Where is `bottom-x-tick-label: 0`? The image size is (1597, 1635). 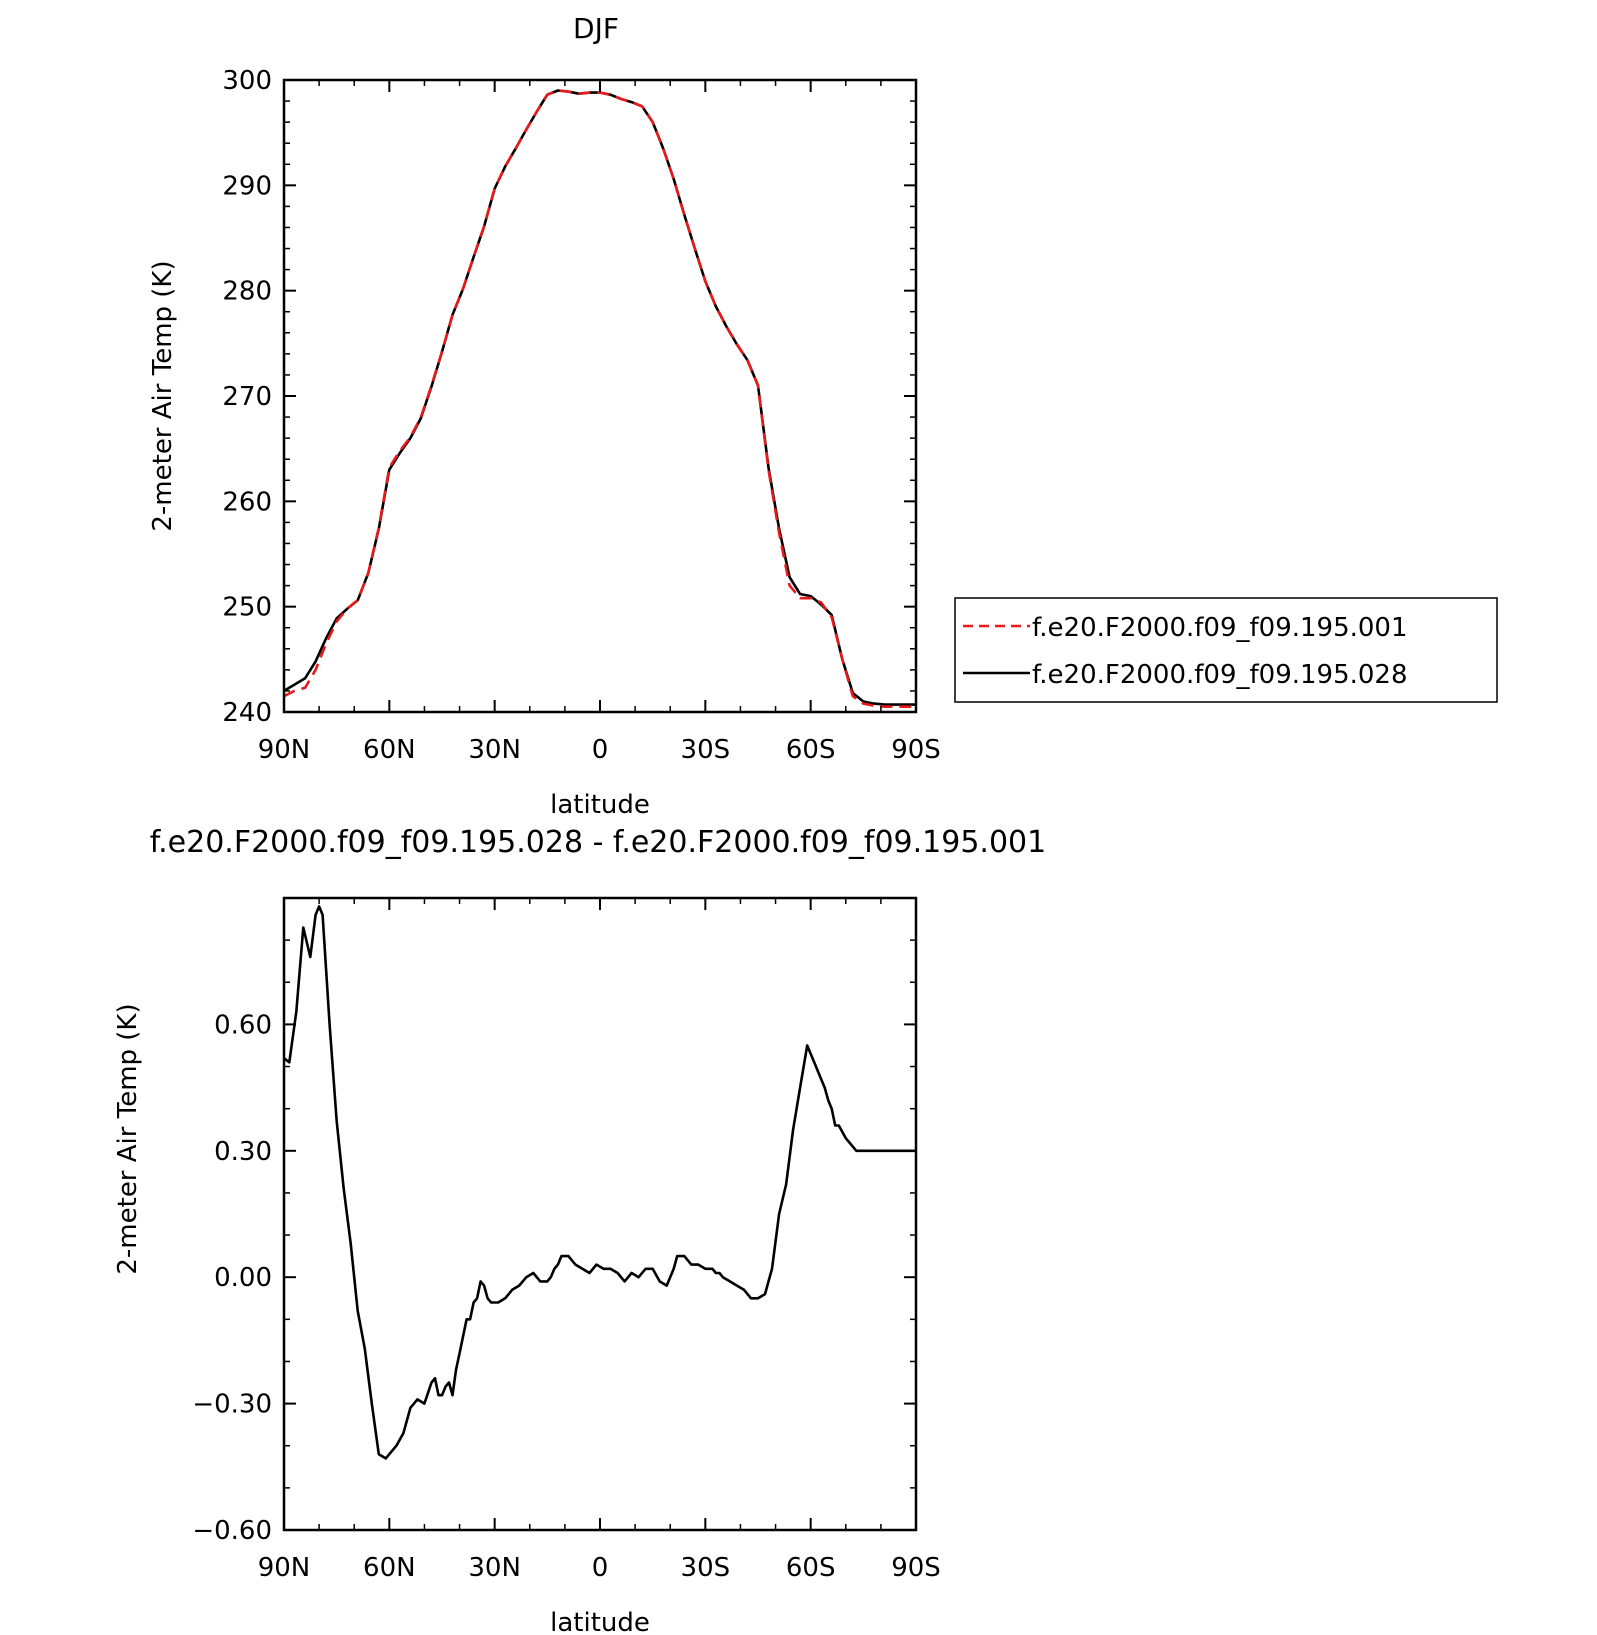
bottom-x-tick-label: 0 is located at coordinates (600, 1568).